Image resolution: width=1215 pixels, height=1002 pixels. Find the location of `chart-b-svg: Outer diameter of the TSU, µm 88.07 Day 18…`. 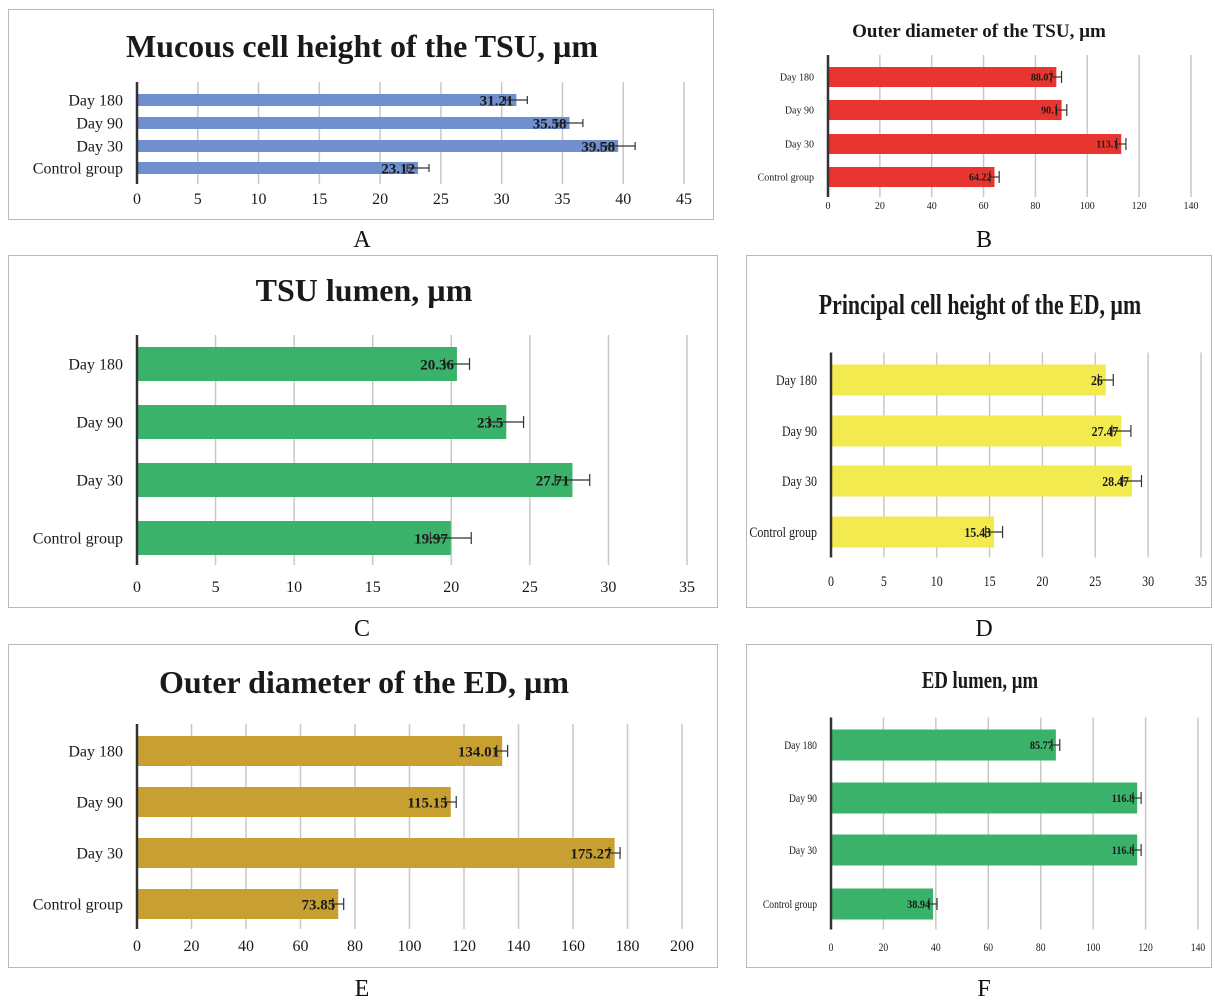

chart-b-svg: Outer diameter of the TSU, µm 88.07 Day 18… is located at coordinates (978, 116).